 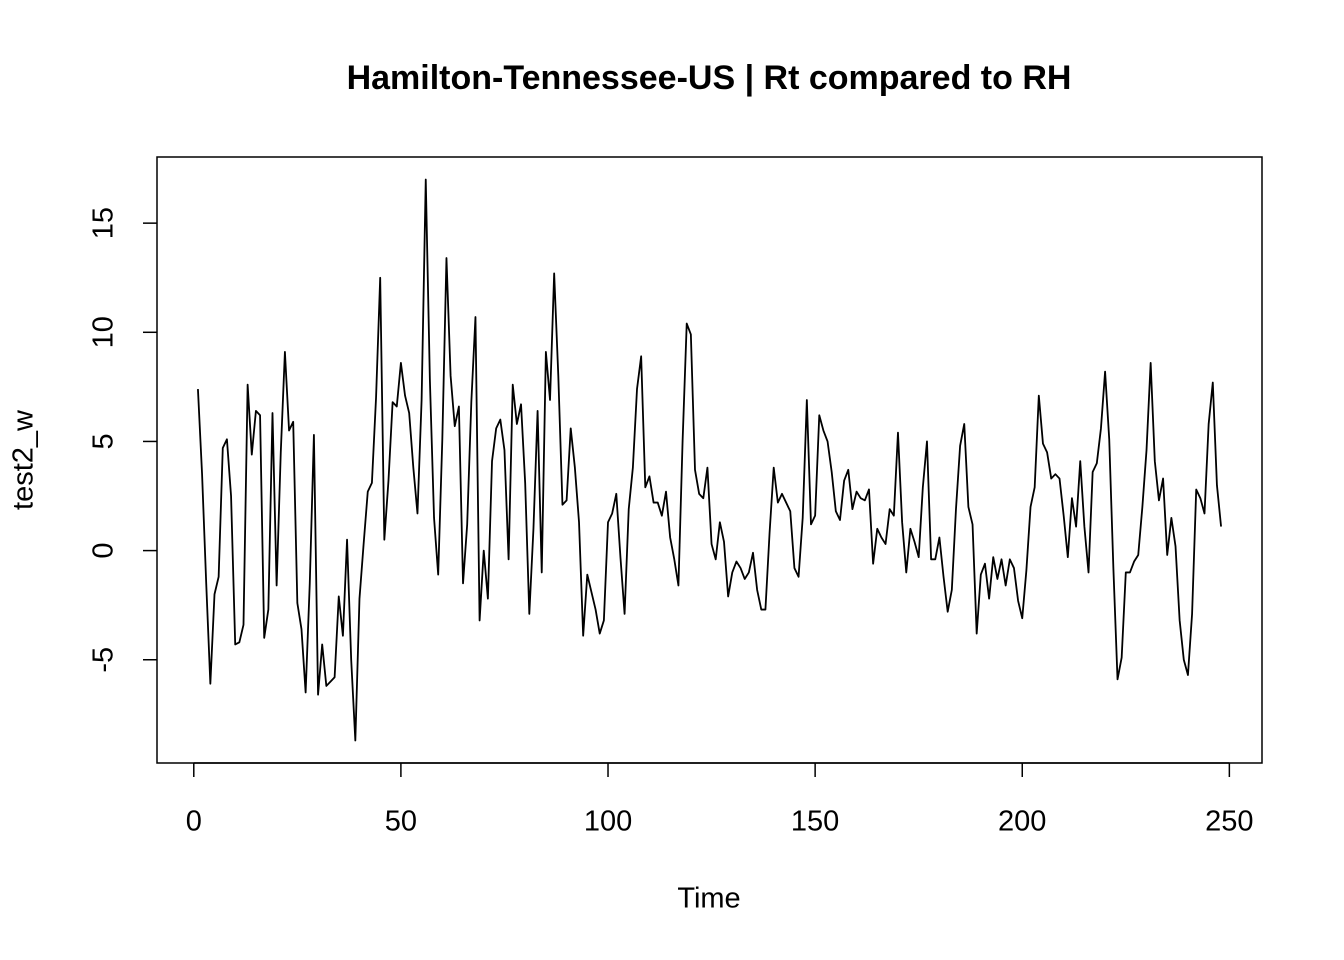 I want to click on y-tick-label: 10, so click(x=104, y=332).